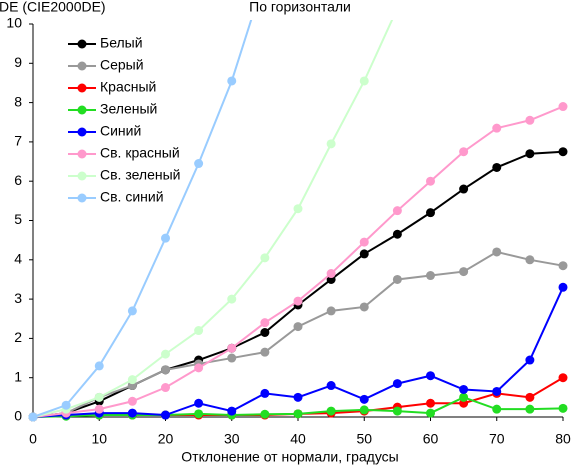  I want to click on x-tick-label: 50, so click(364, 439).